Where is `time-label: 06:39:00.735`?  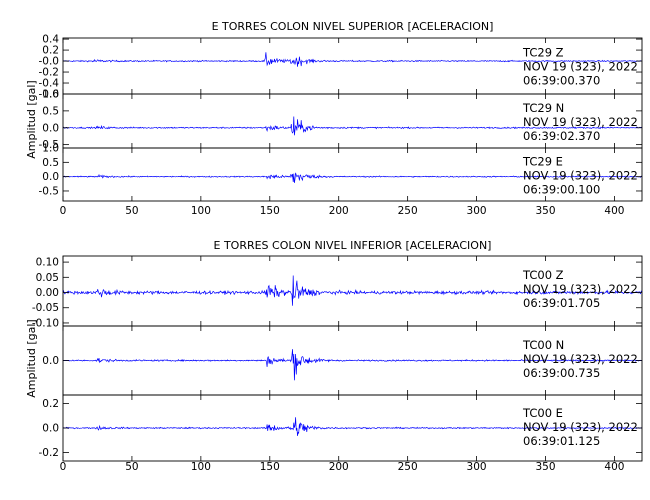
time-label: 06:39:00.735 is located at coordinates (561, 373).